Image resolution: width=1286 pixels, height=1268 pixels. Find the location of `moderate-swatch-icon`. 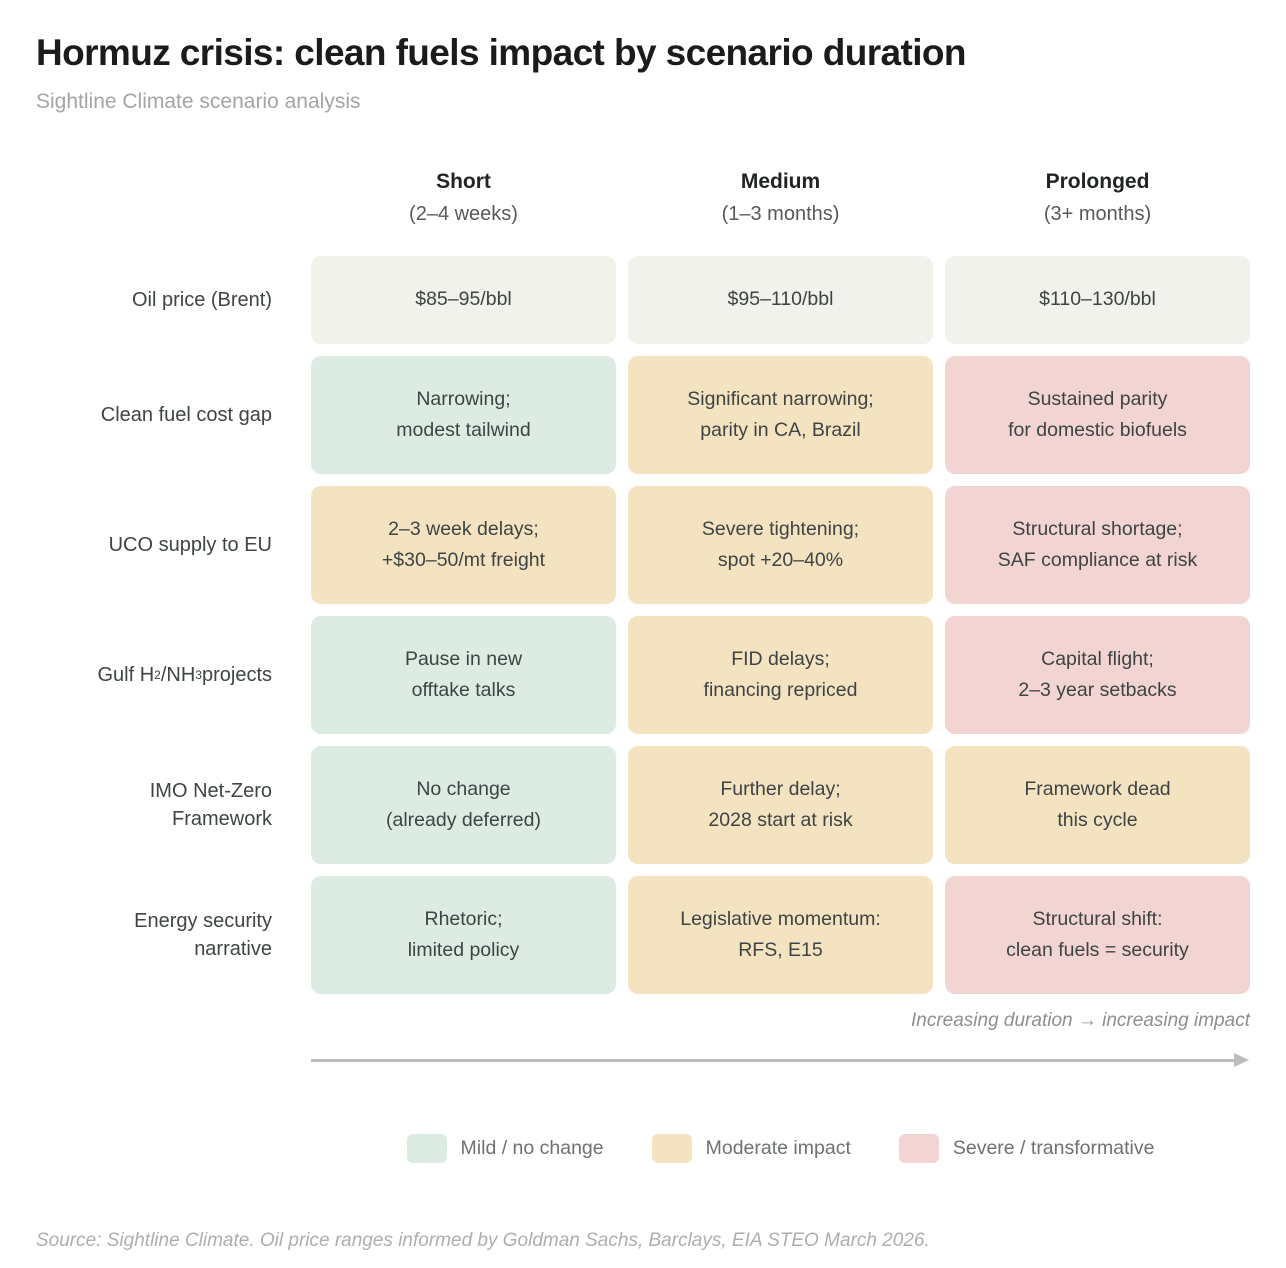

moderate-swatch-icon is located at coordinates (671, 1148).